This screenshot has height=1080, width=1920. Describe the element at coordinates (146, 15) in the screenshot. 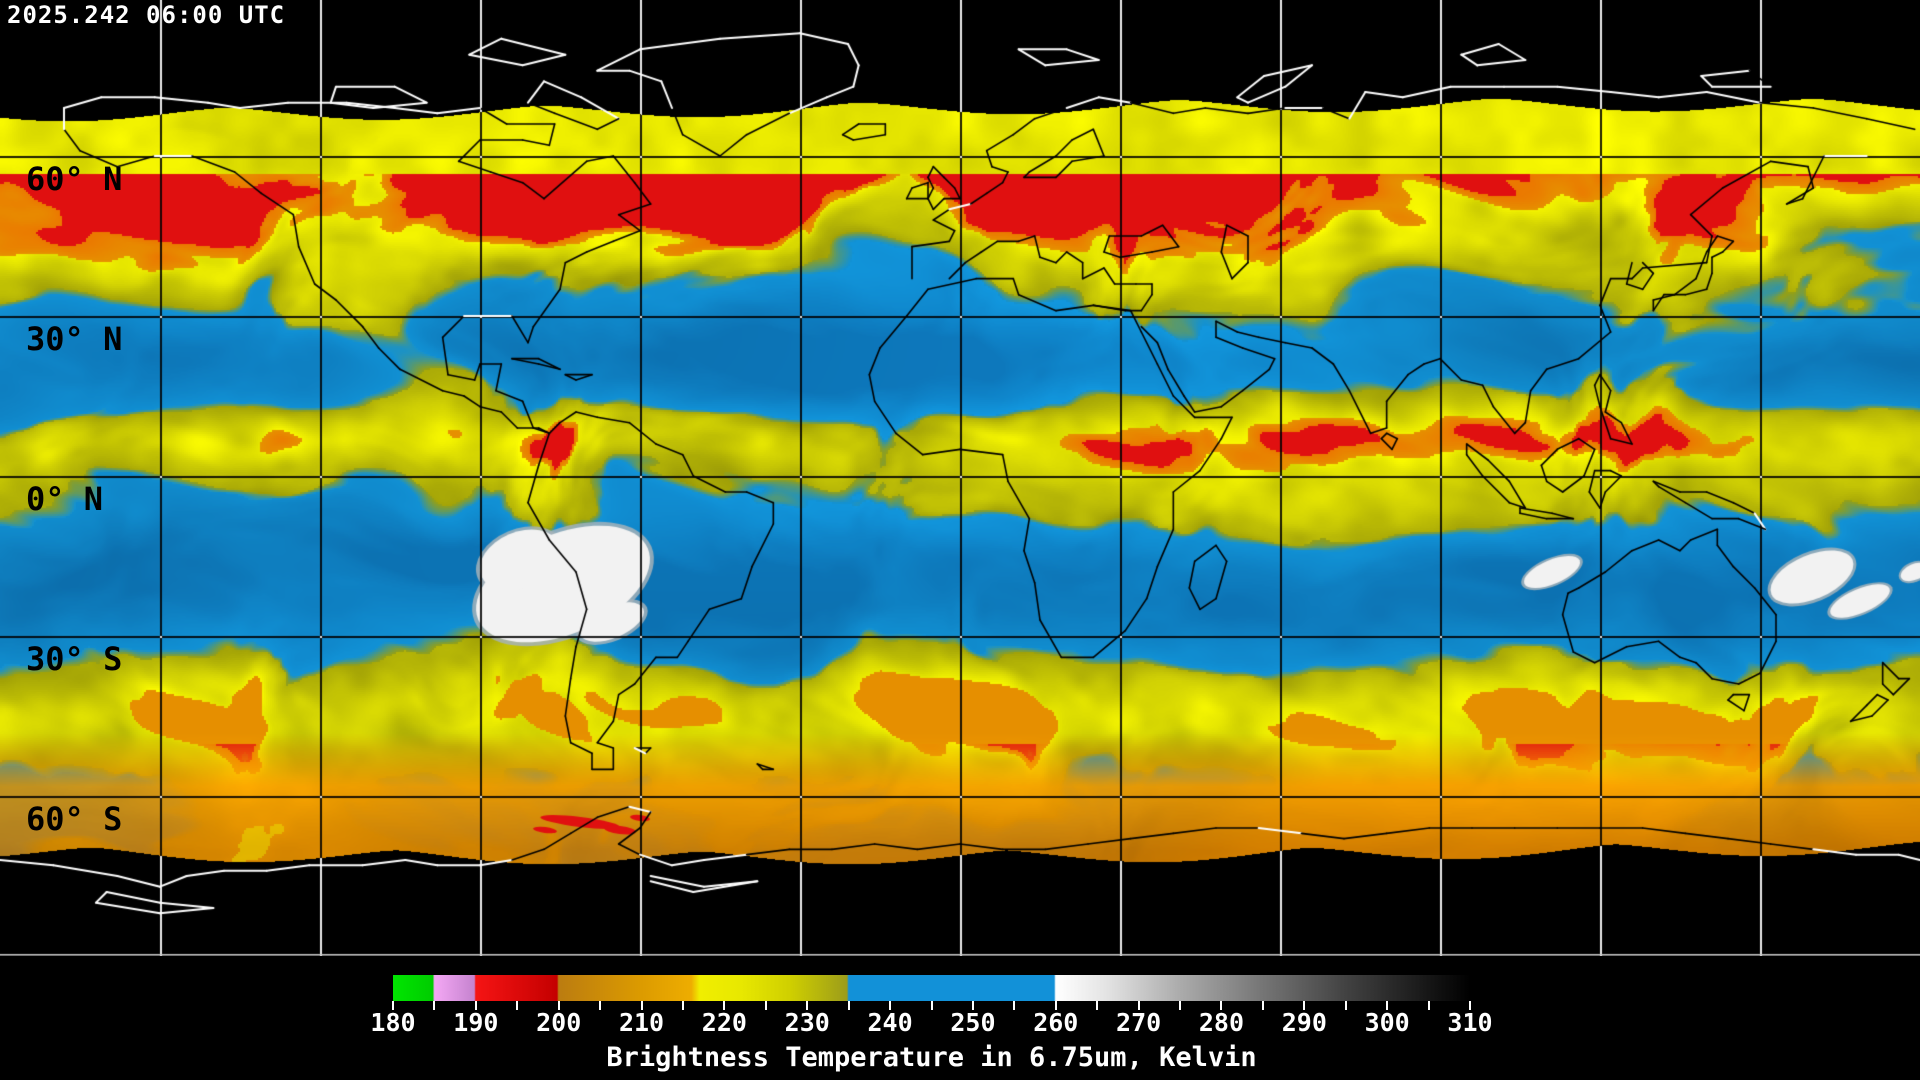

I see `timestamp-label: 2025.242 06:00 UTC` at that location.